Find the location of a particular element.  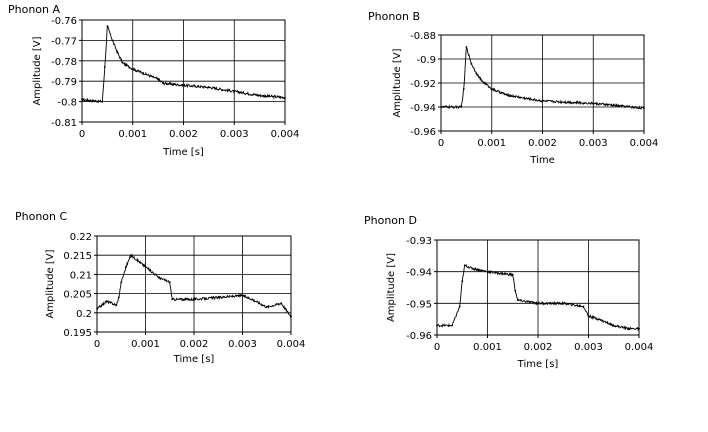

y-tick-label: -0.8 is located at coordinates (67, 103).